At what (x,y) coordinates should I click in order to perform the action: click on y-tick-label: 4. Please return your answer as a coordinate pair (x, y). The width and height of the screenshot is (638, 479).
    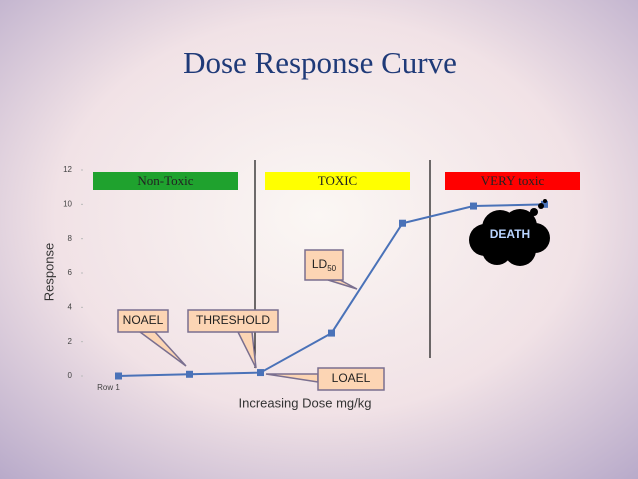
    Looking at the image, I should click on (70, 306).